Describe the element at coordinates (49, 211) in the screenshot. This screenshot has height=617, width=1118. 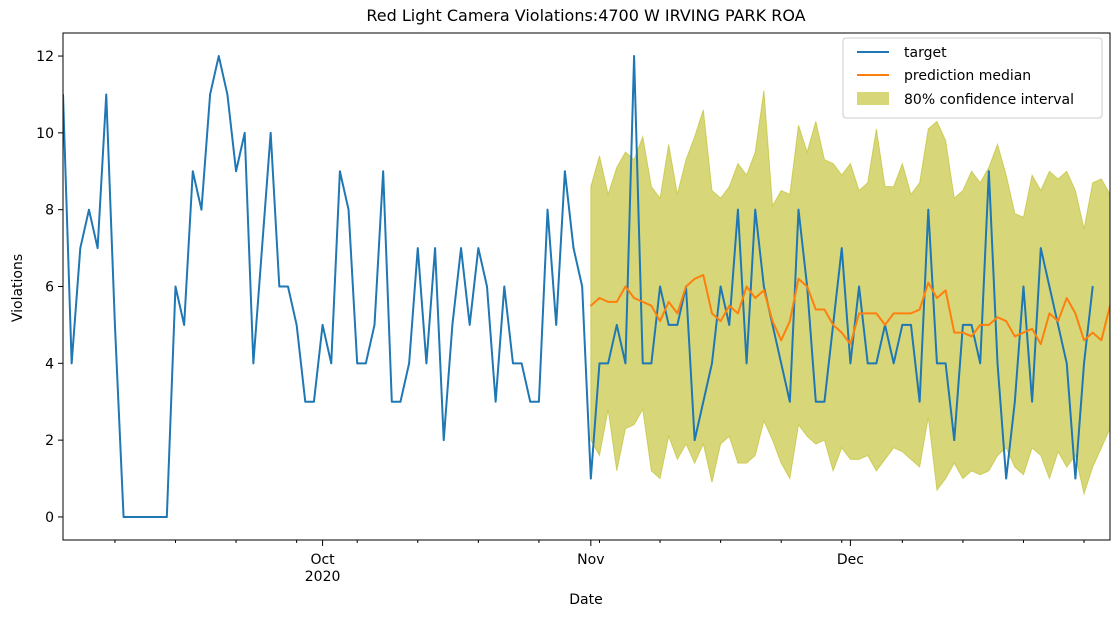
I see `y-tick-label: 8` at that location.